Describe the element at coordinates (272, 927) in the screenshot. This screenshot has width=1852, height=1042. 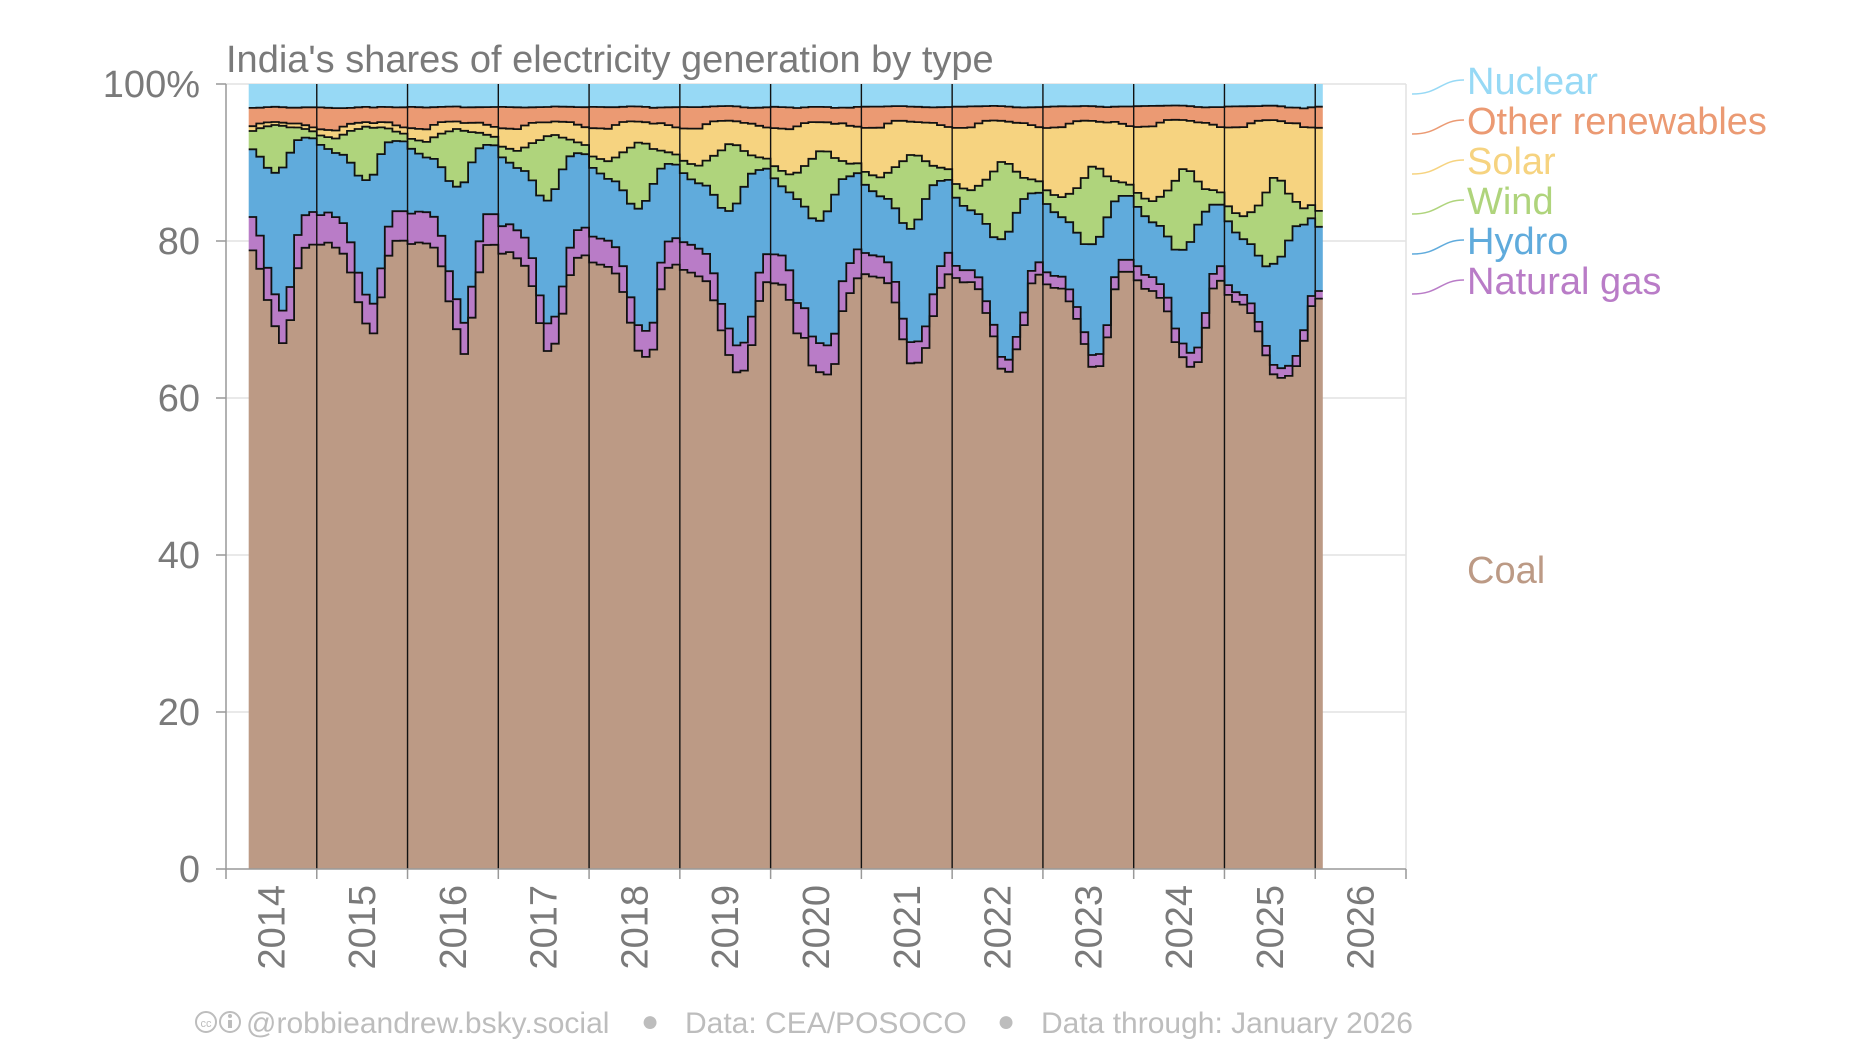
I see `x-tick-label: 2014` at that location.